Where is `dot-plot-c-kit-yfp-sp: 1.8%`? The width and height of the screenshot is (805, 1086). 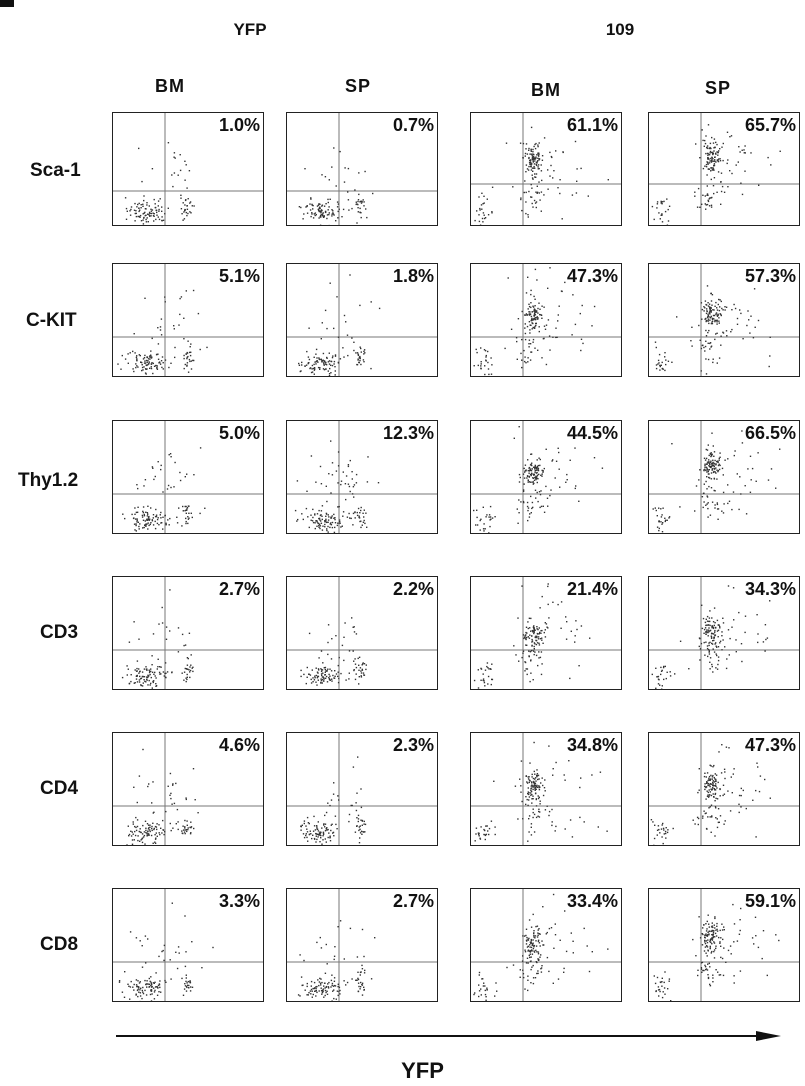 dot-plot-c-kit-yfp-sp: 1.8% is located at coordinates (362, 320).